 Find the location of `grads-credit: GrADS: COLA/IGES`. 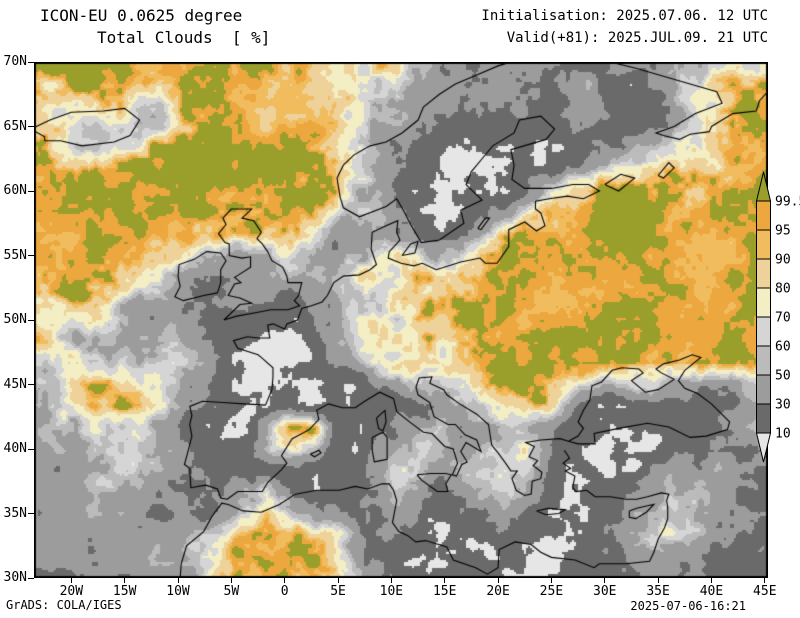

grads-credit: GrADS: COLA/IGES is located at coordinates (64, 605).